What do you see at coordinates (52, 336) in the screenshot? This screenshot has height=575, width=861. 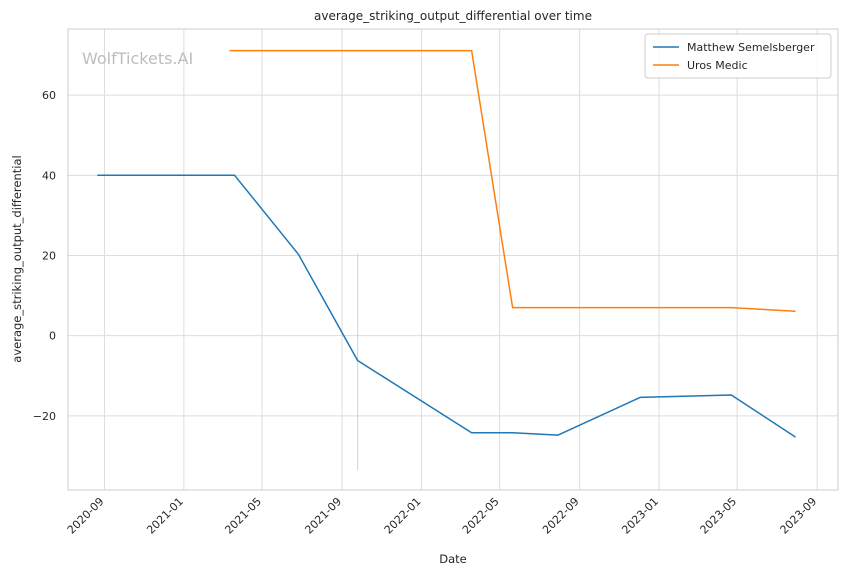 I see `y-tick-label: 0` at bounding box center [52, 336].